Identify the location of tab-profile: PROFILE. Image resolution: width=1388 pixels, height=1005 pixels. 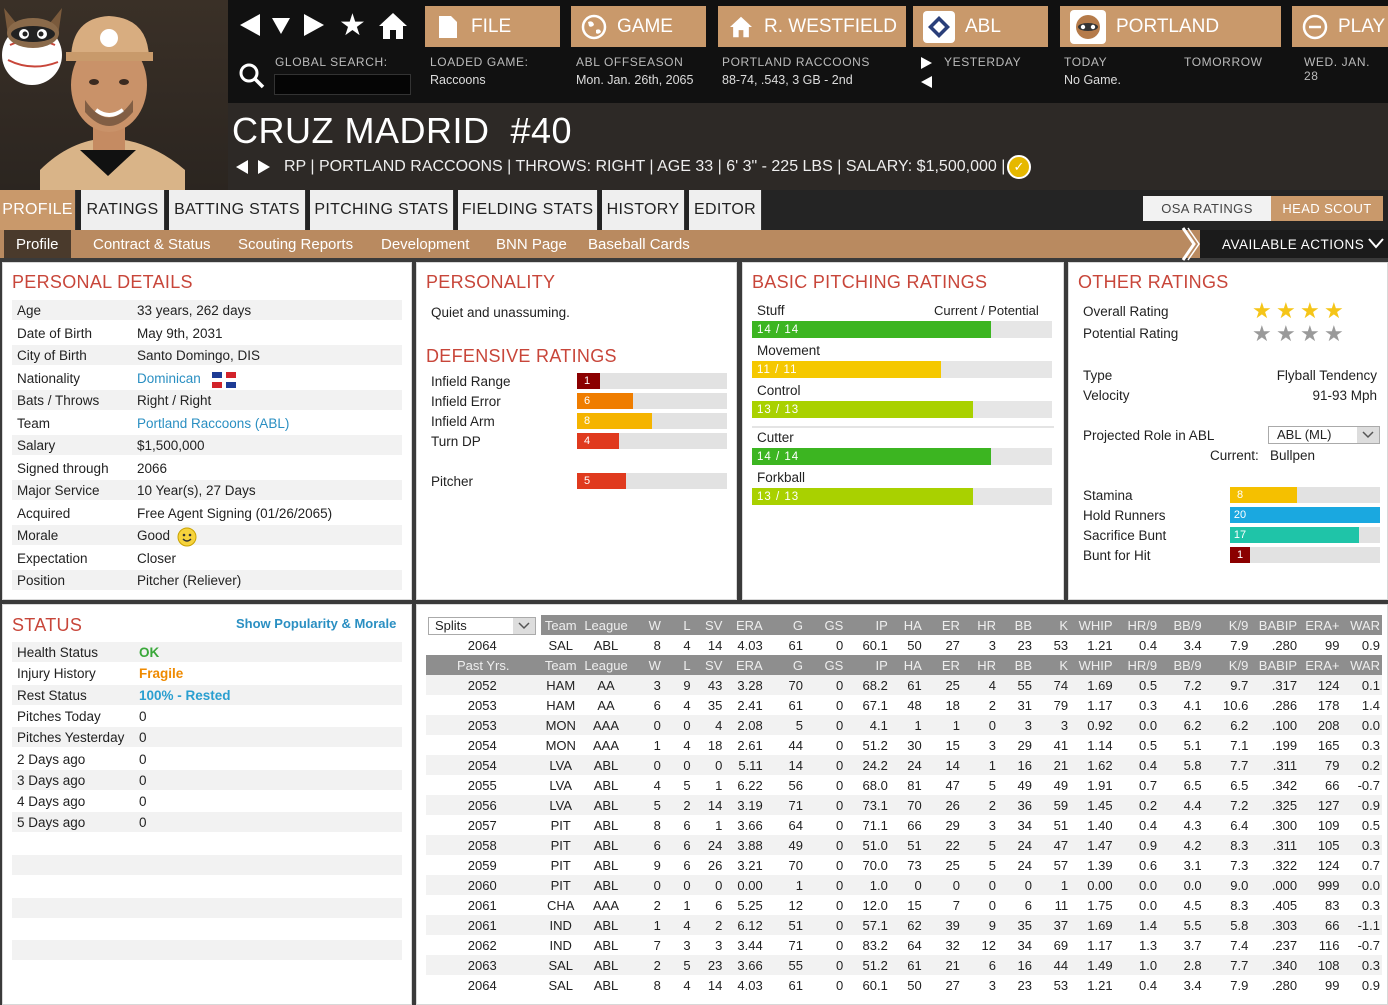
(38, 210).